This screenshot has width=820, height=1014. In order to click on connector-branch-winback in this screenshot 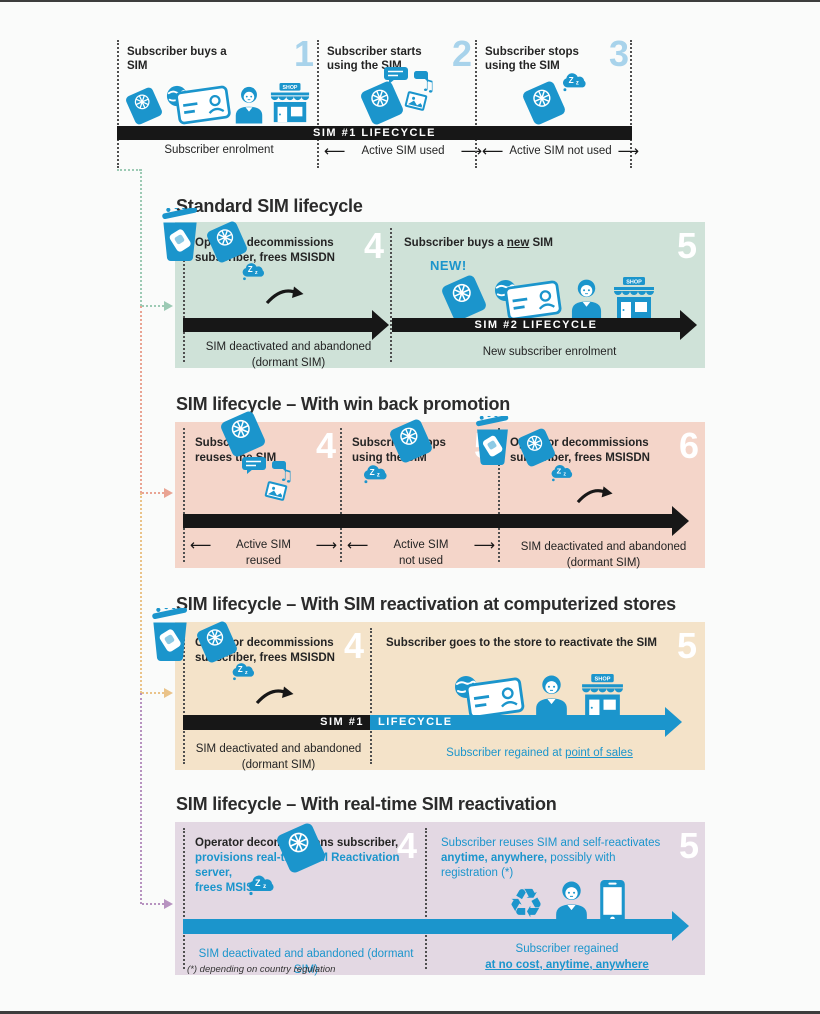, I will do `click(153, 493)`.